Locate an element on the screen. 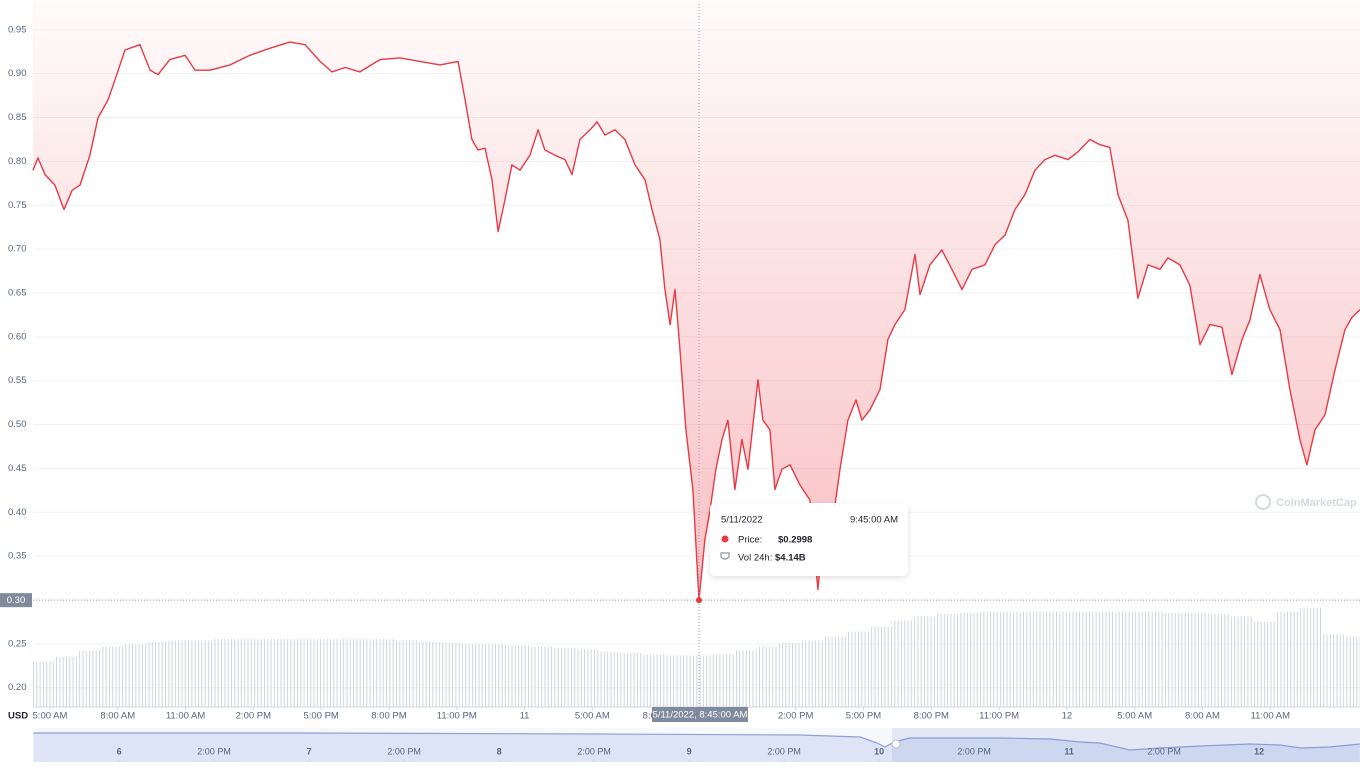 The image size is (1360, 768). y-tick-label: 0.65 is located at coordinates (17, 292).